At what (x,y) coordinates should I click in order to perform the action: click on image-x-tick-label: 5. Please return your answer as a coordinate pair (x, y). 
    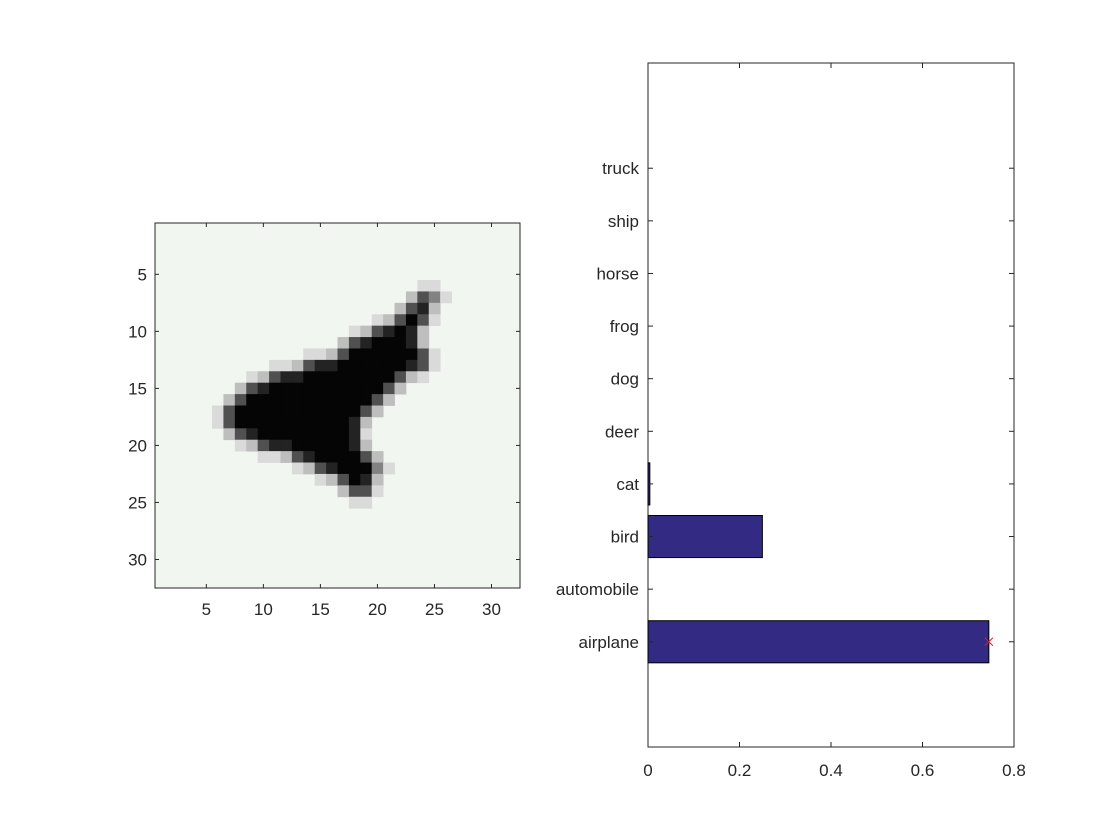
    Looking at the image, I should click on (206, 609).